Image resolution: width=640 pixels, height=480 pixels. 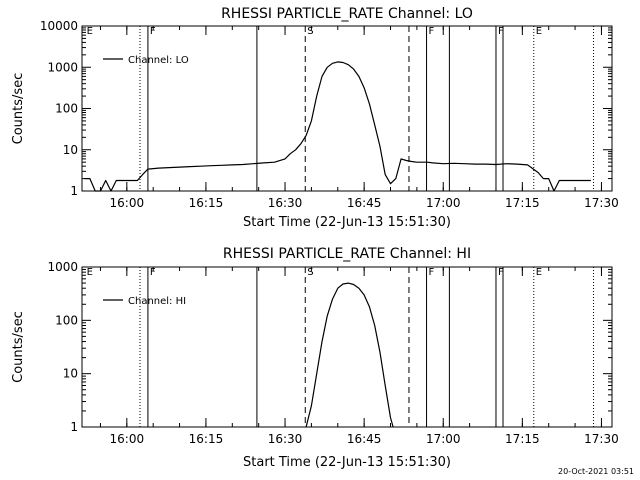 What do you see at coordinates (59, 26) in the screenshot?
I see `y-tick-label: 10000` at bounding box center [59, 26].